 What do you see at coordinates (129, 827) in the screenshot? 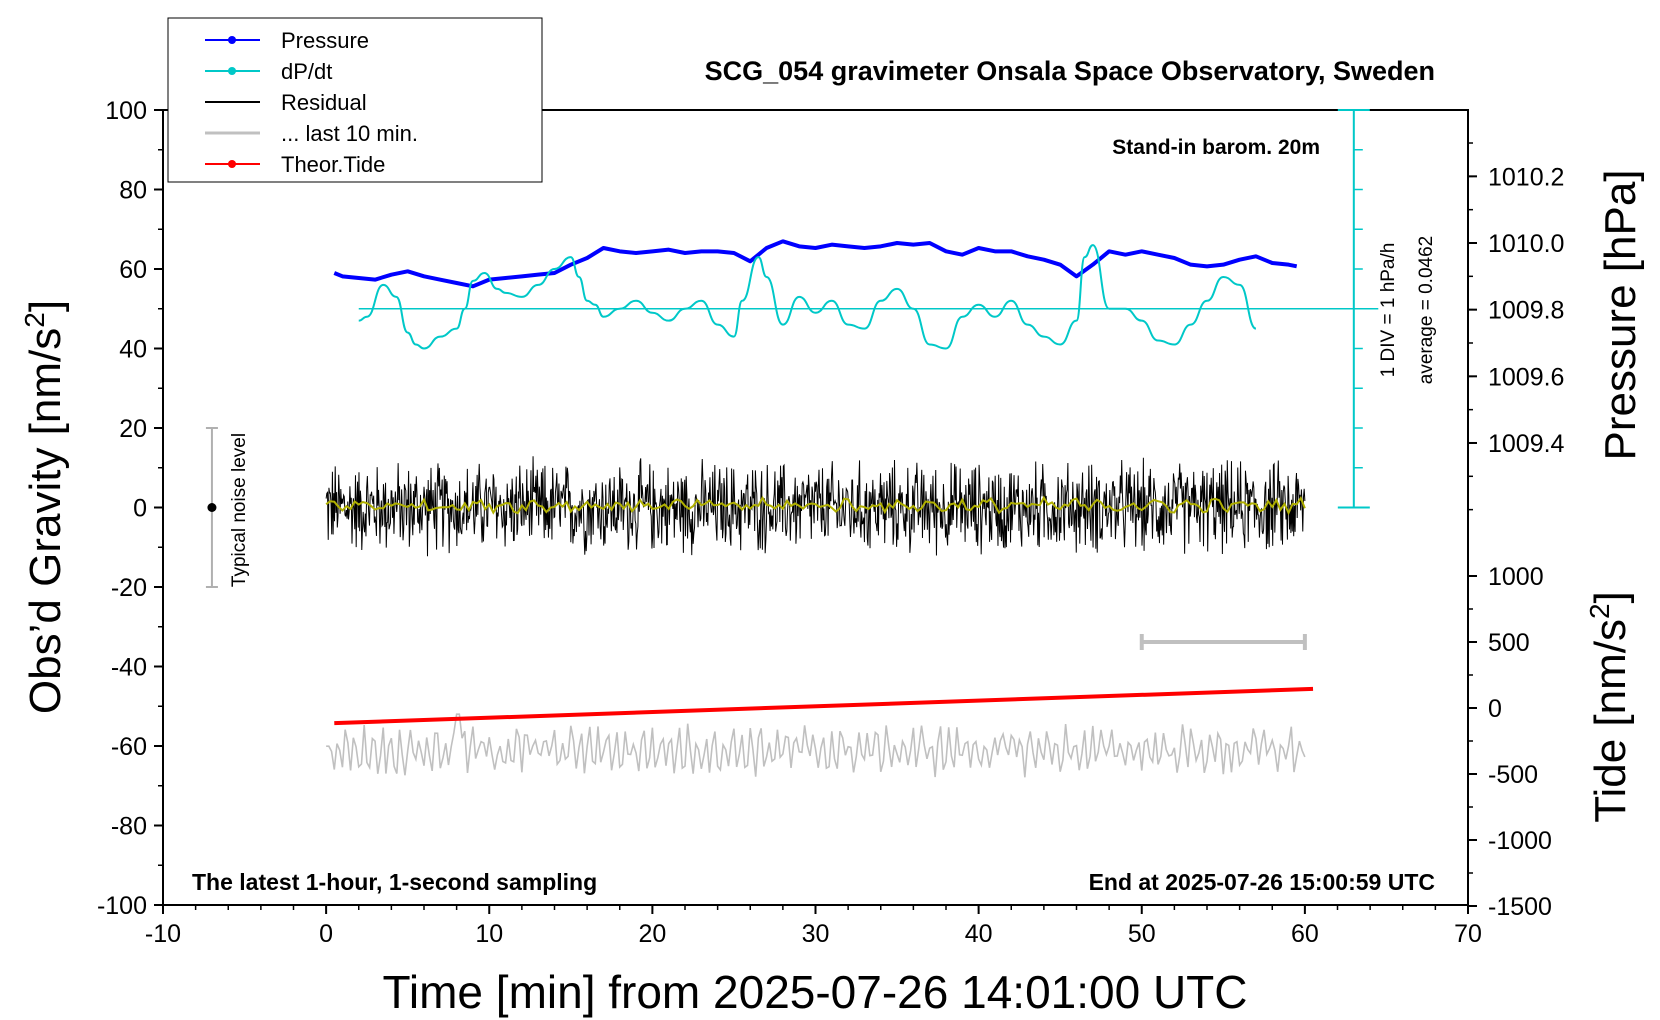
I see `left-tick-label: -80` at bounding box center [129, 827].